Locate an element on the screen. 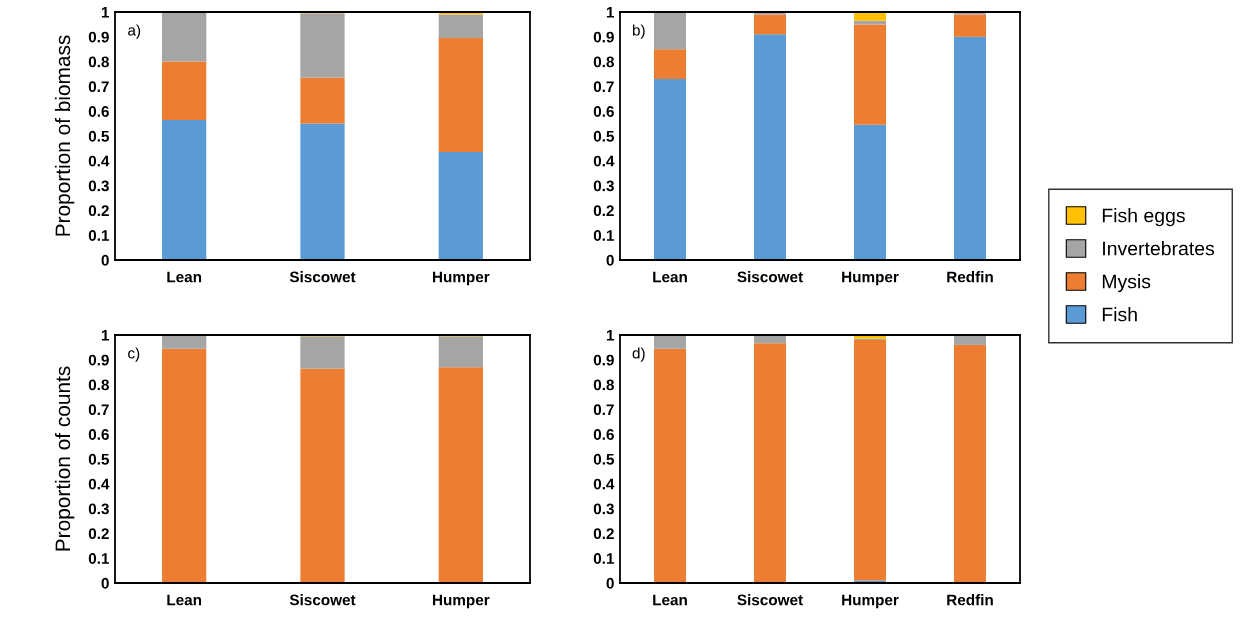 The image size is (1244, 617). legend-label: Mysis is located at coordinates (1126, 283).